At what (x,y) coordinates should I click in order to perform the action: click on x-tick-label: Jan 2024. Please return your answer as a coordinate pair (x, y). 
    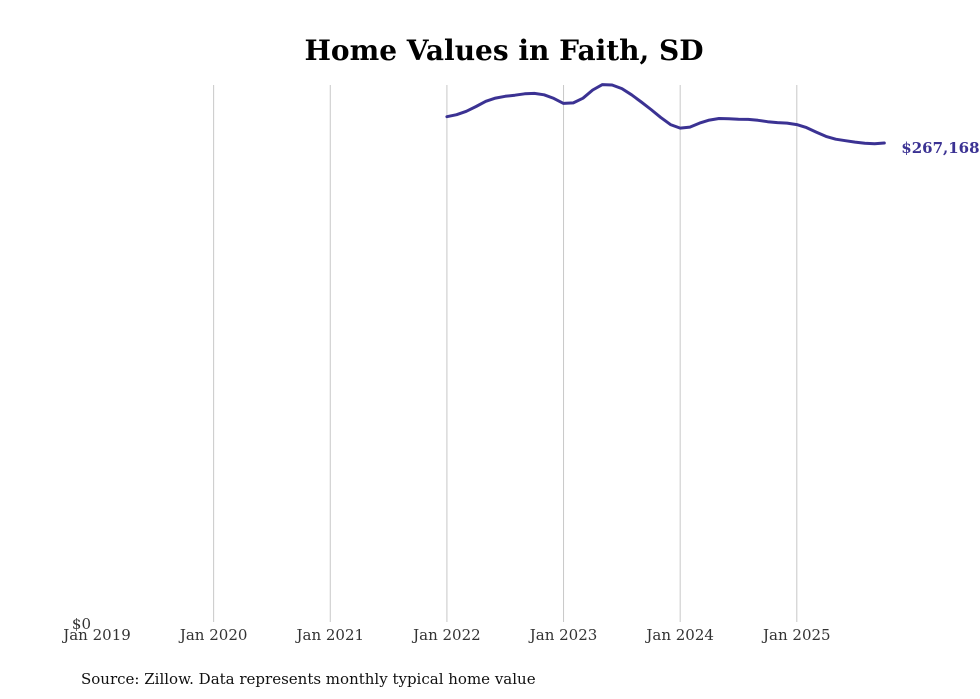
    Looking at the image, I should click on (679, 635).